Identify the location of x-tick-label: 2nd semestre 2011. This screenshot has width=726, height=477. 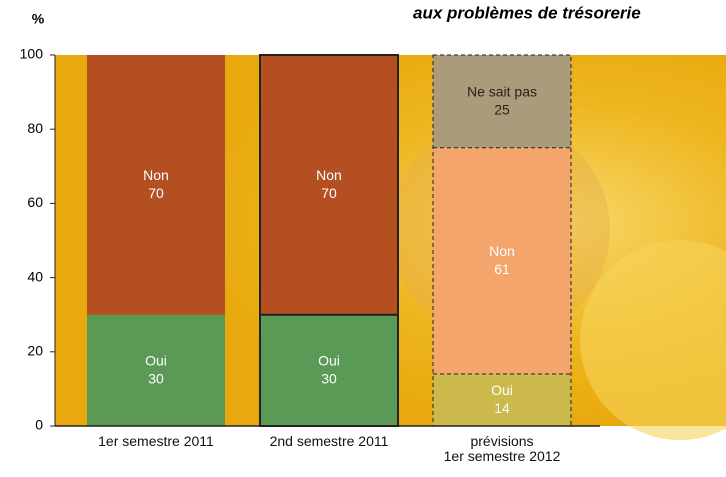
(329, 441).